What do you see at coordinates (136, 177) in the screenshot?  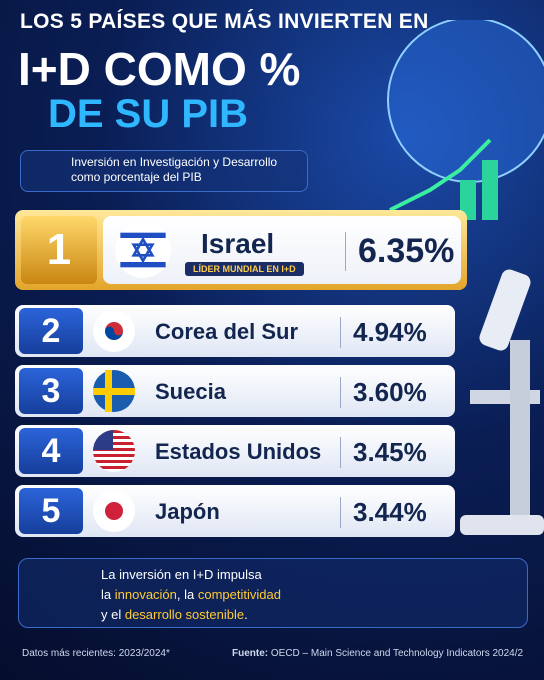 I see `subtitle-line: como porcentaje del PIB` at bounding box center [136, 177].